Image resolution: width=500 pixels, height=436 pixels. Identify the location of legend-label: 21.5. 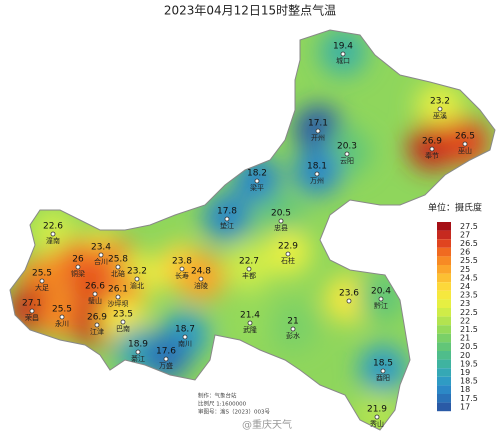
(469, 329).